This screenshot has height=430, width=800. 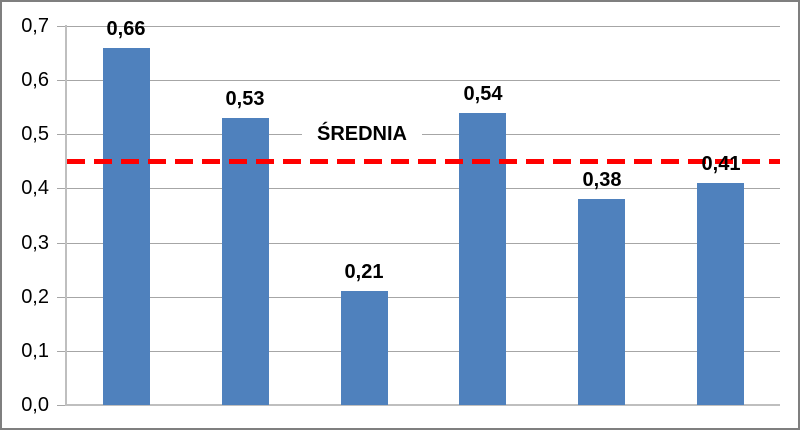 I want to click on y-axis-tick-label: 0,4, so click(x=35, y=188).